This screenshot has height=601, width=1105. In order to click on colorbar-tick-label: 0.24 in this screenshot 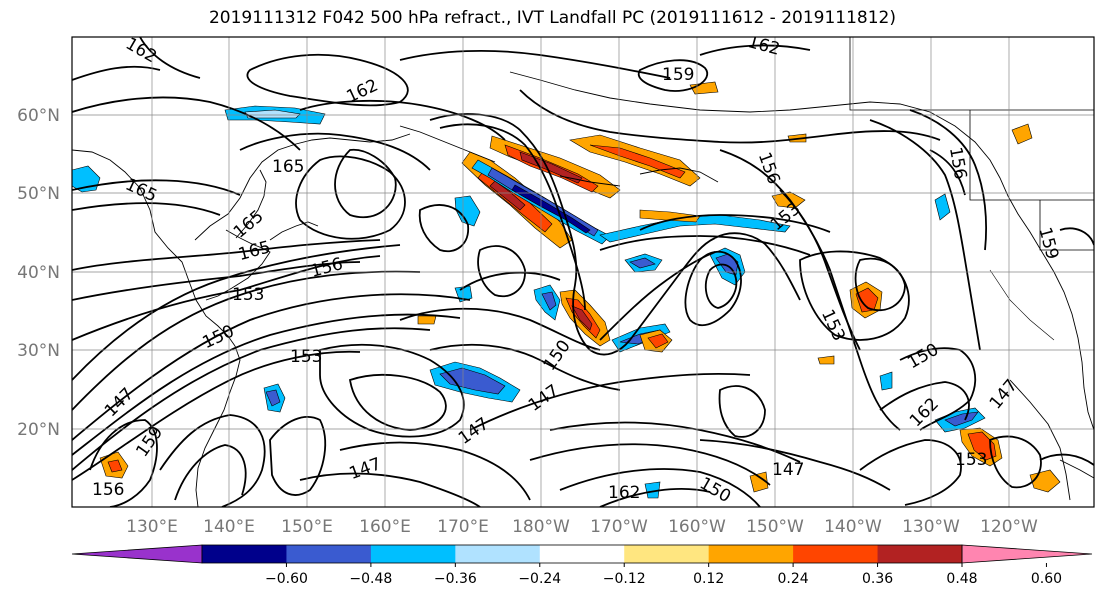, I will do `click(793, 579)`.